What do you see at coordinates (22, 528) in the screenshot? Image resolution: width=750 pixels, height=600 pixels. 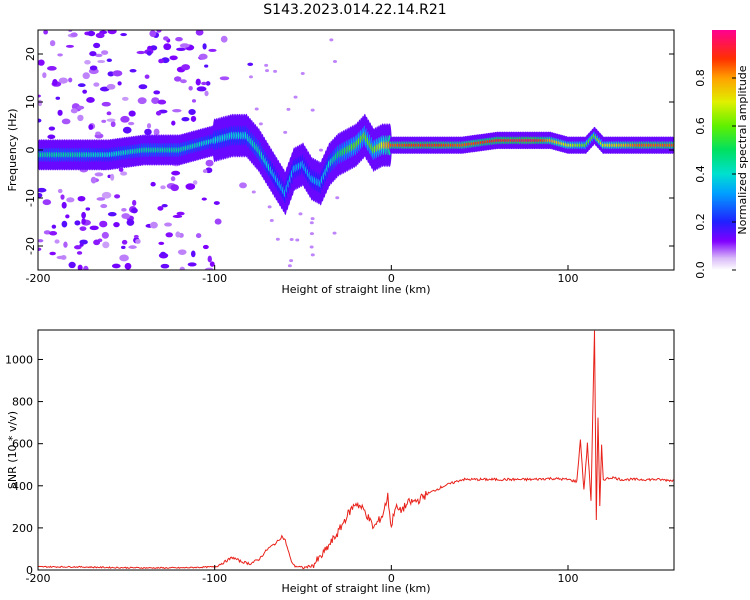 I see `y-tick-label: 200` at bounding box center [22, 528].